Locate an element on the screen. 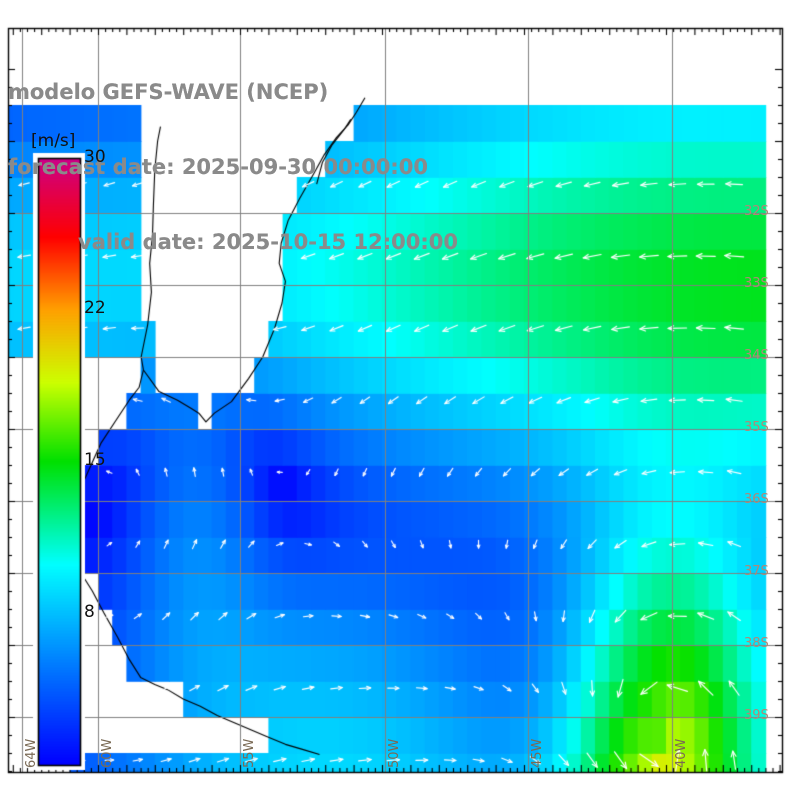 This screenshot has width=800, height=800. colorbar-tick-22: 22 is located at coordinates (95, 308).